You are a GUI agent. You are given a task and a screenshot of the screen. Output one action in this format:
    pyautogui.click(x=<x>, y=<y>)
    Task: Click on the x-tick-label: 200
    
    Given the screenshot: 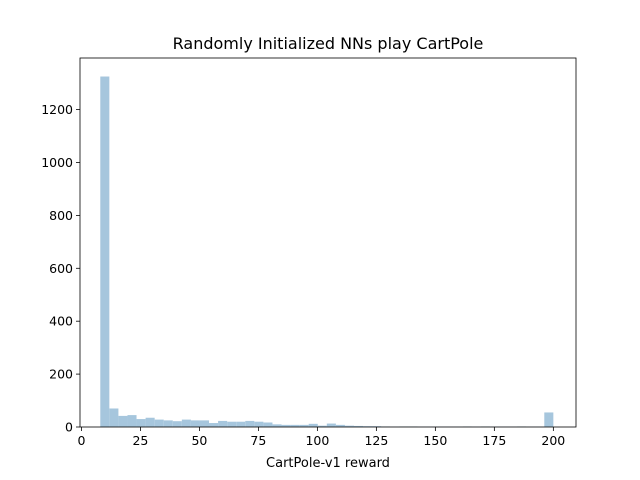 What is the action you would take?
    pyautogui.click(x=553, y=440)
    